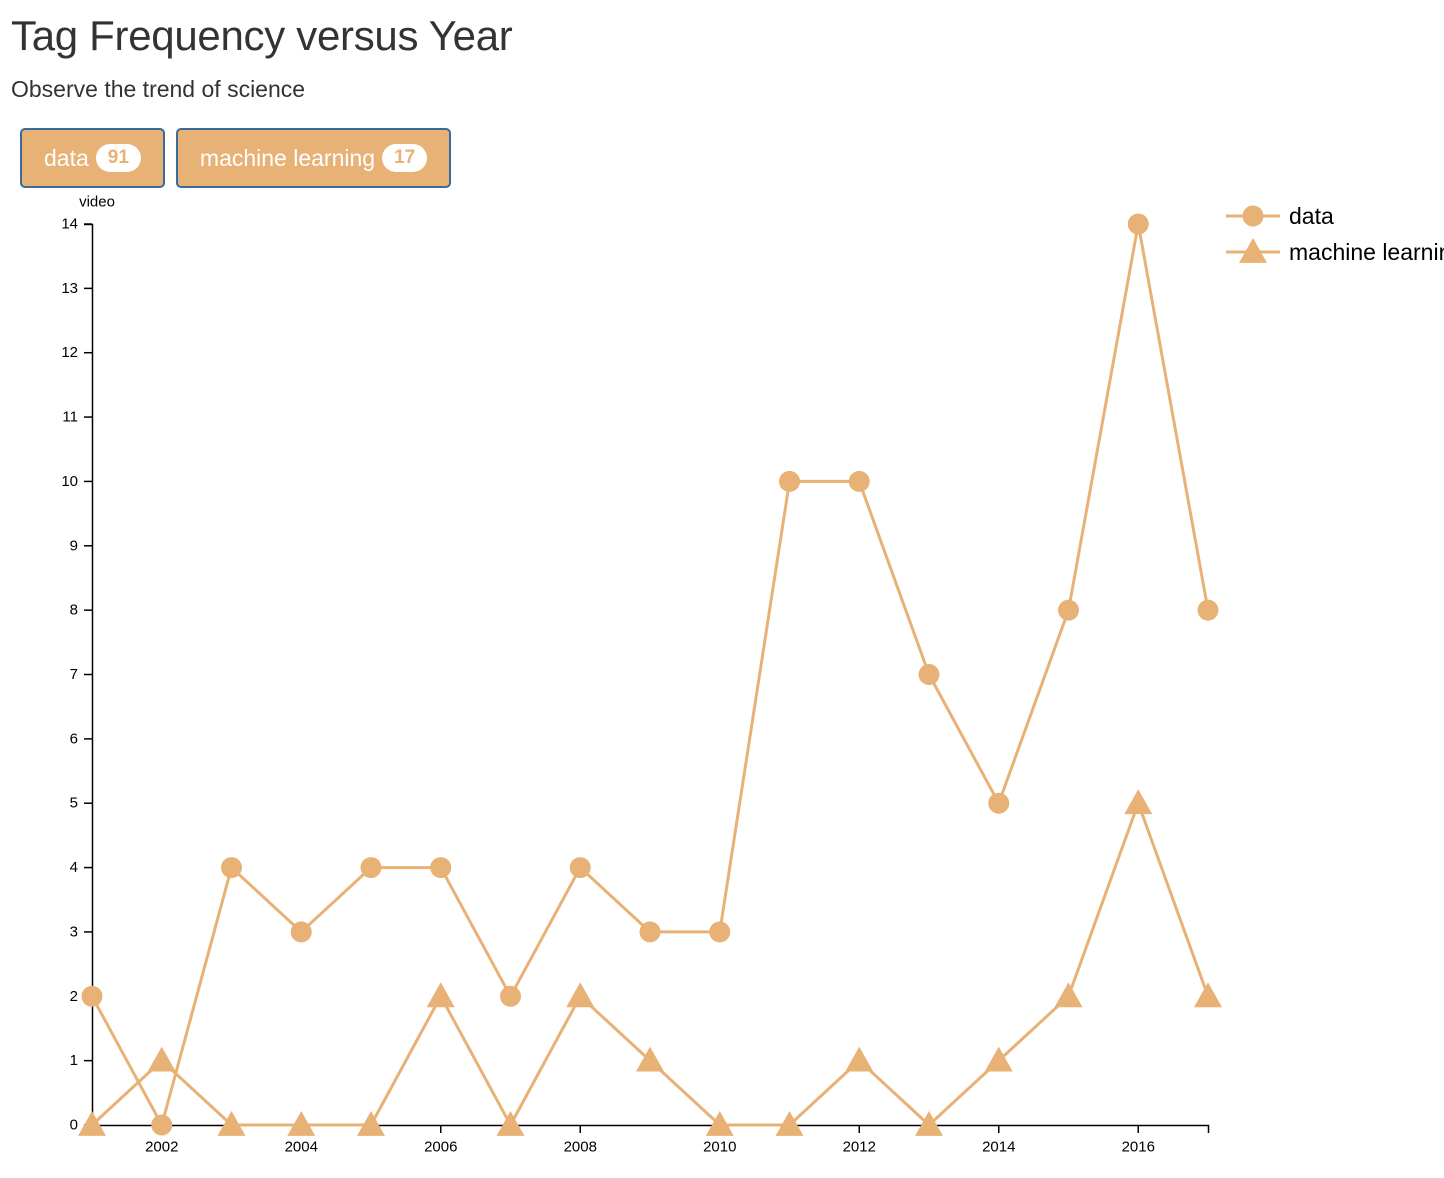 Image resolution: width=1444 pixels, height=1178 pixels. I want to click on y-tick-label: 14, so click(69, 224).